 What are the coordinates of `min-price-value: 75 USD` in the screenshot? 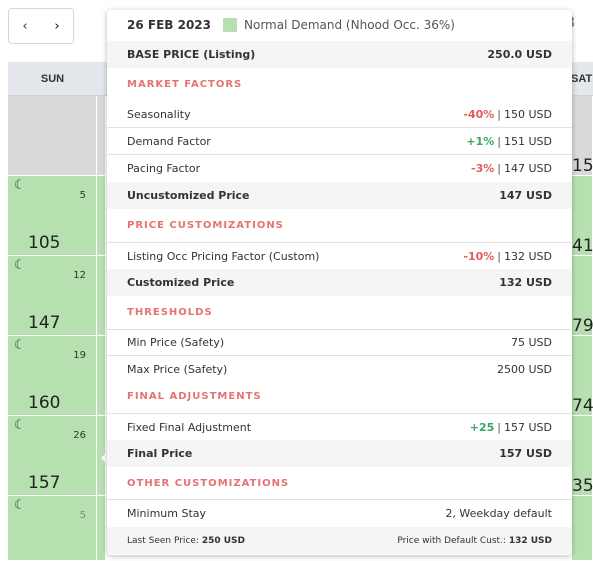 It's located at (531, 342).